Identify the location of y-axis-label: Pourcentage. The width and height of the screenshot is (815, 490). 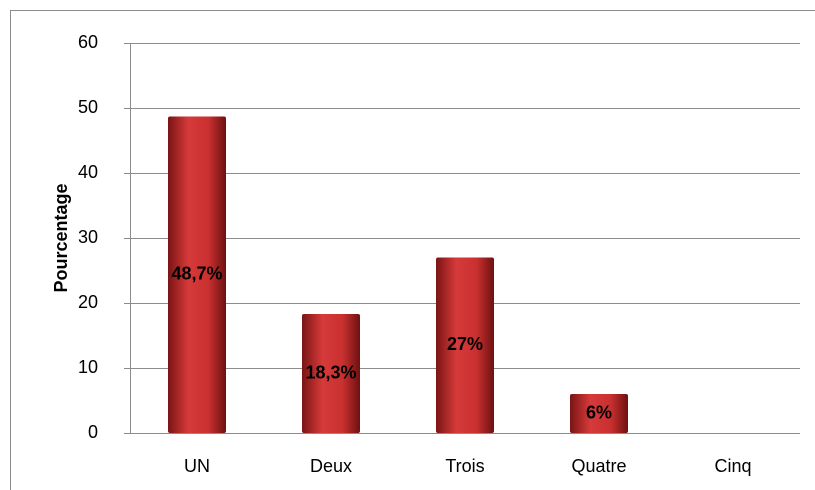
(61, 237).